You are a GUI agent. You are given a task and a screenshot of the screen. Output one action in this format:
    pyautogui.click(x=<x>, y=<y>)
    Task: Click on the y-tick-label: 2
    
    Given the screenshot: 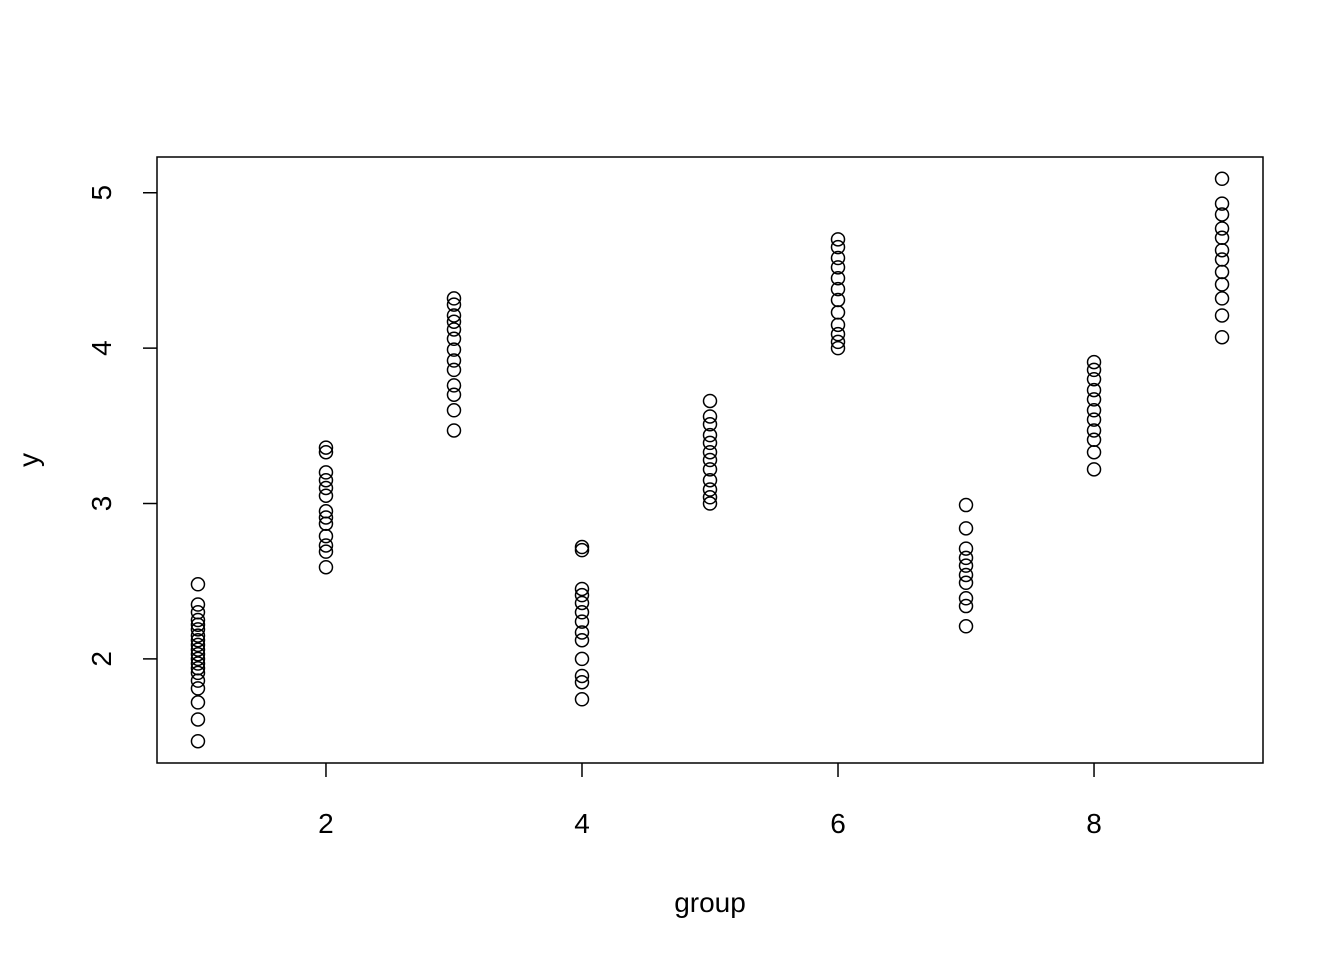 What is the action you would take?
    pyautogui.click(x=101, y=659)
    